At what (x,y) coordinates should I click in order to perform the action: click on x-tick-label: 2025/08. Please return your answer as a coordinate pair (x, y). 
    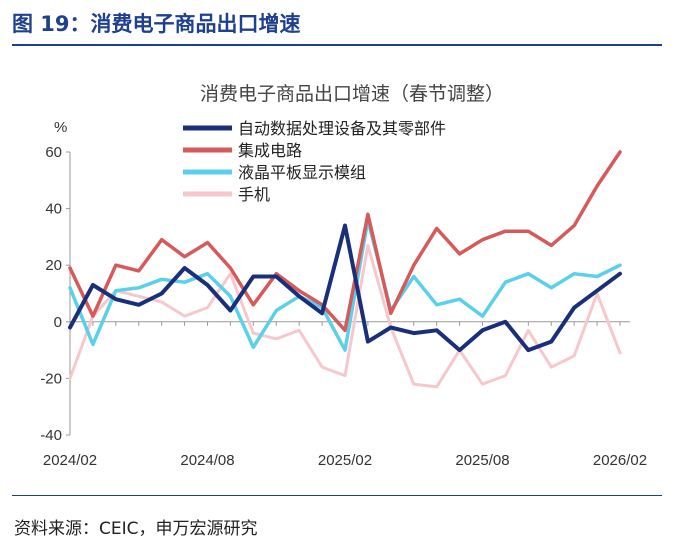
    Looking at the image, I should click on (482, 460).